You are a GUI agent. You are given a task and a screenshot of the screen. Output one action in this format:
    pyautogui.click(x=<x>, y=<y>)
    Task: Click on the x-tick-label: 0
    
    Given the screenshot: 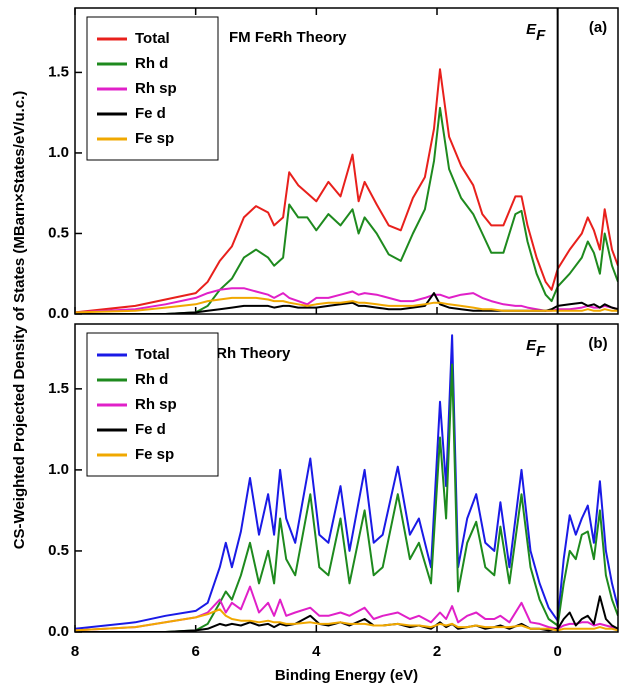 What is the action you would take?
    pyautogui.click(x=557, y=651)
    